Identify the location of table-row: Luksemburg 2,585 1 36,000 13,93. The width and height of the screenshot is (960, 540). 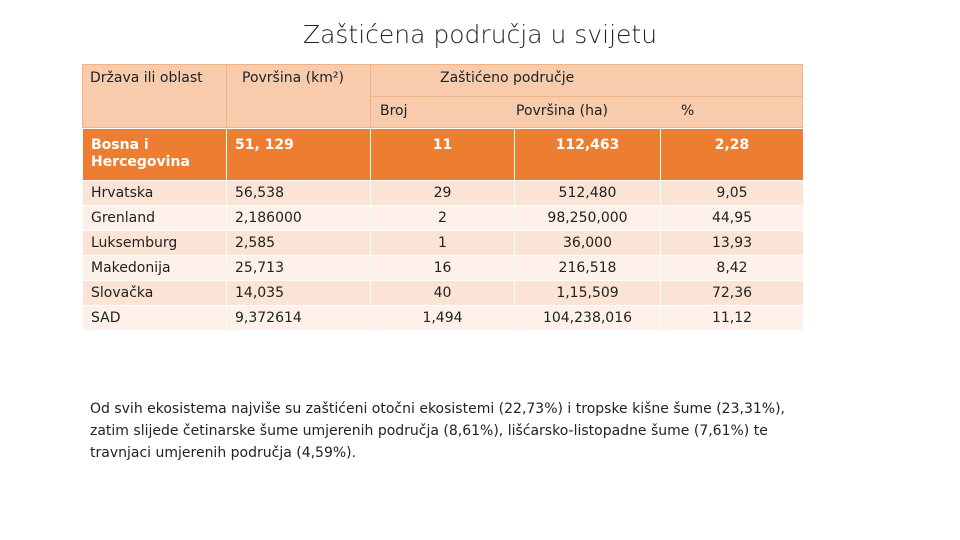
(443, 243).